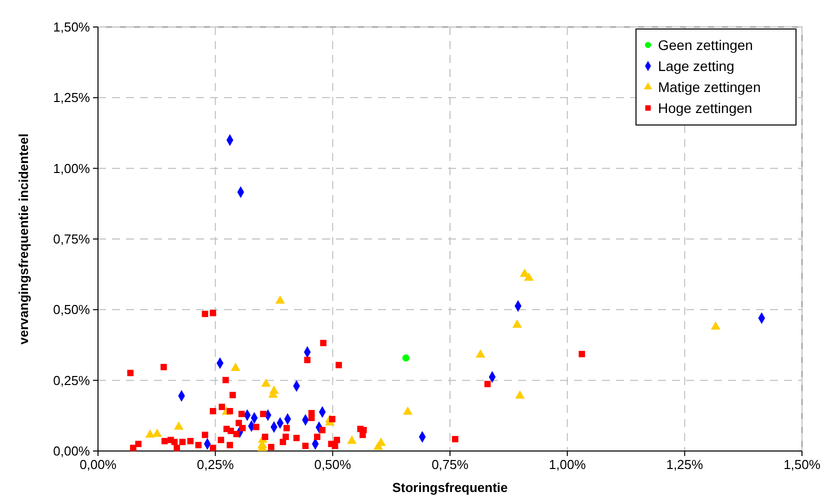 The image size is (836, 504). I want to click on y-tick-label: 0,50%, so click(71, 310).